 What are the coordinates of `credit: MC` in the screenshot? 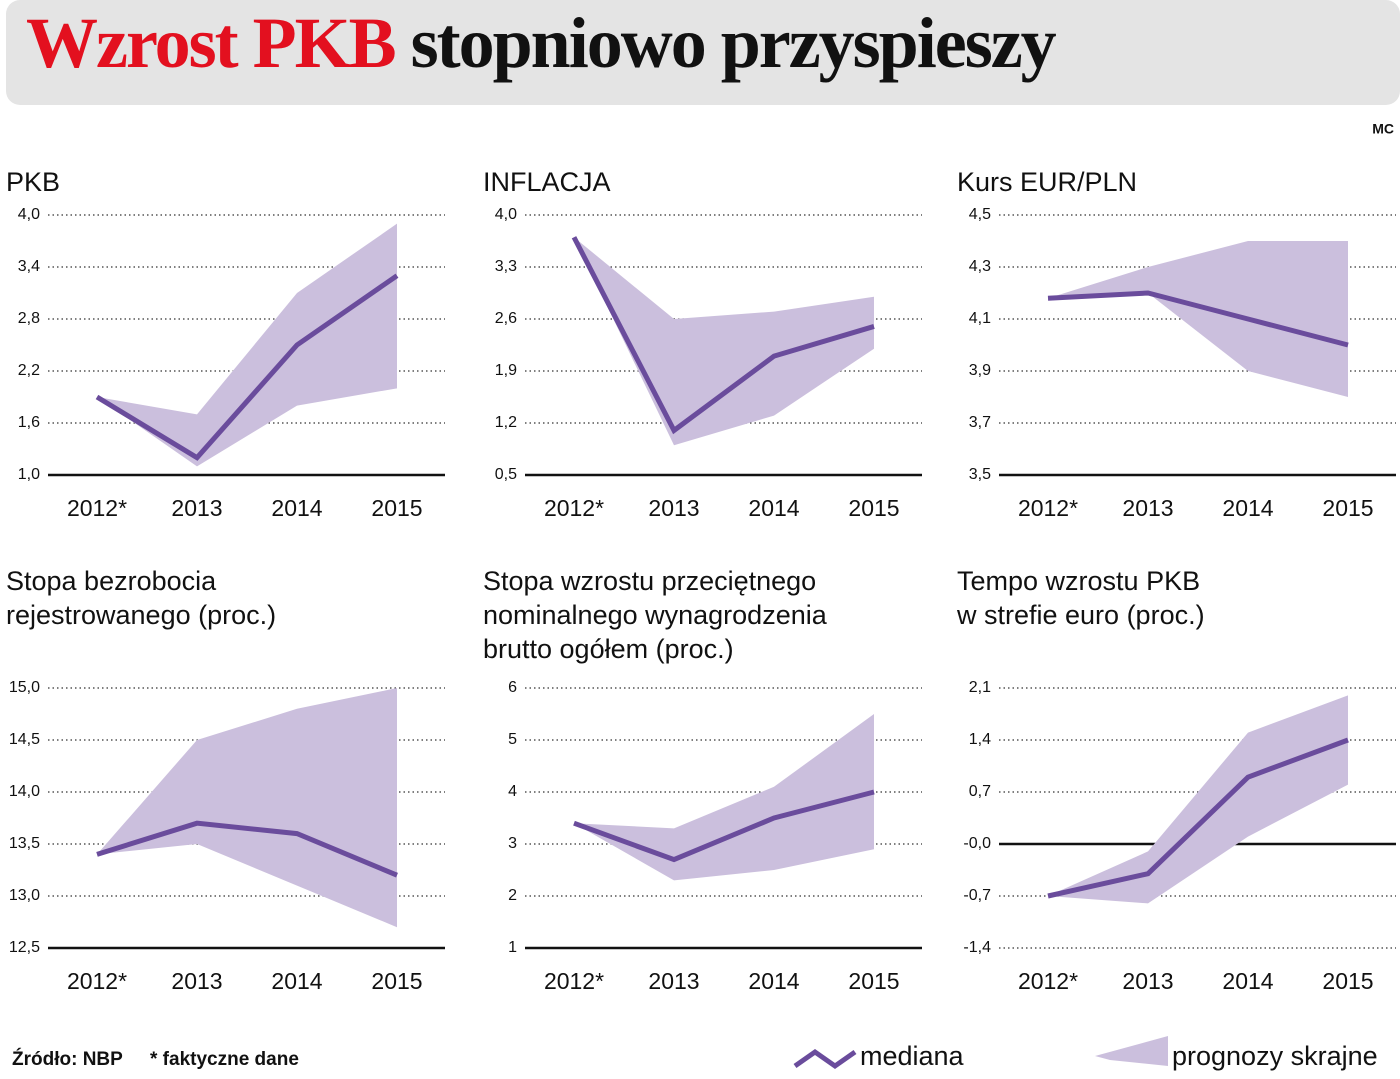 It's located at (1383, 129).